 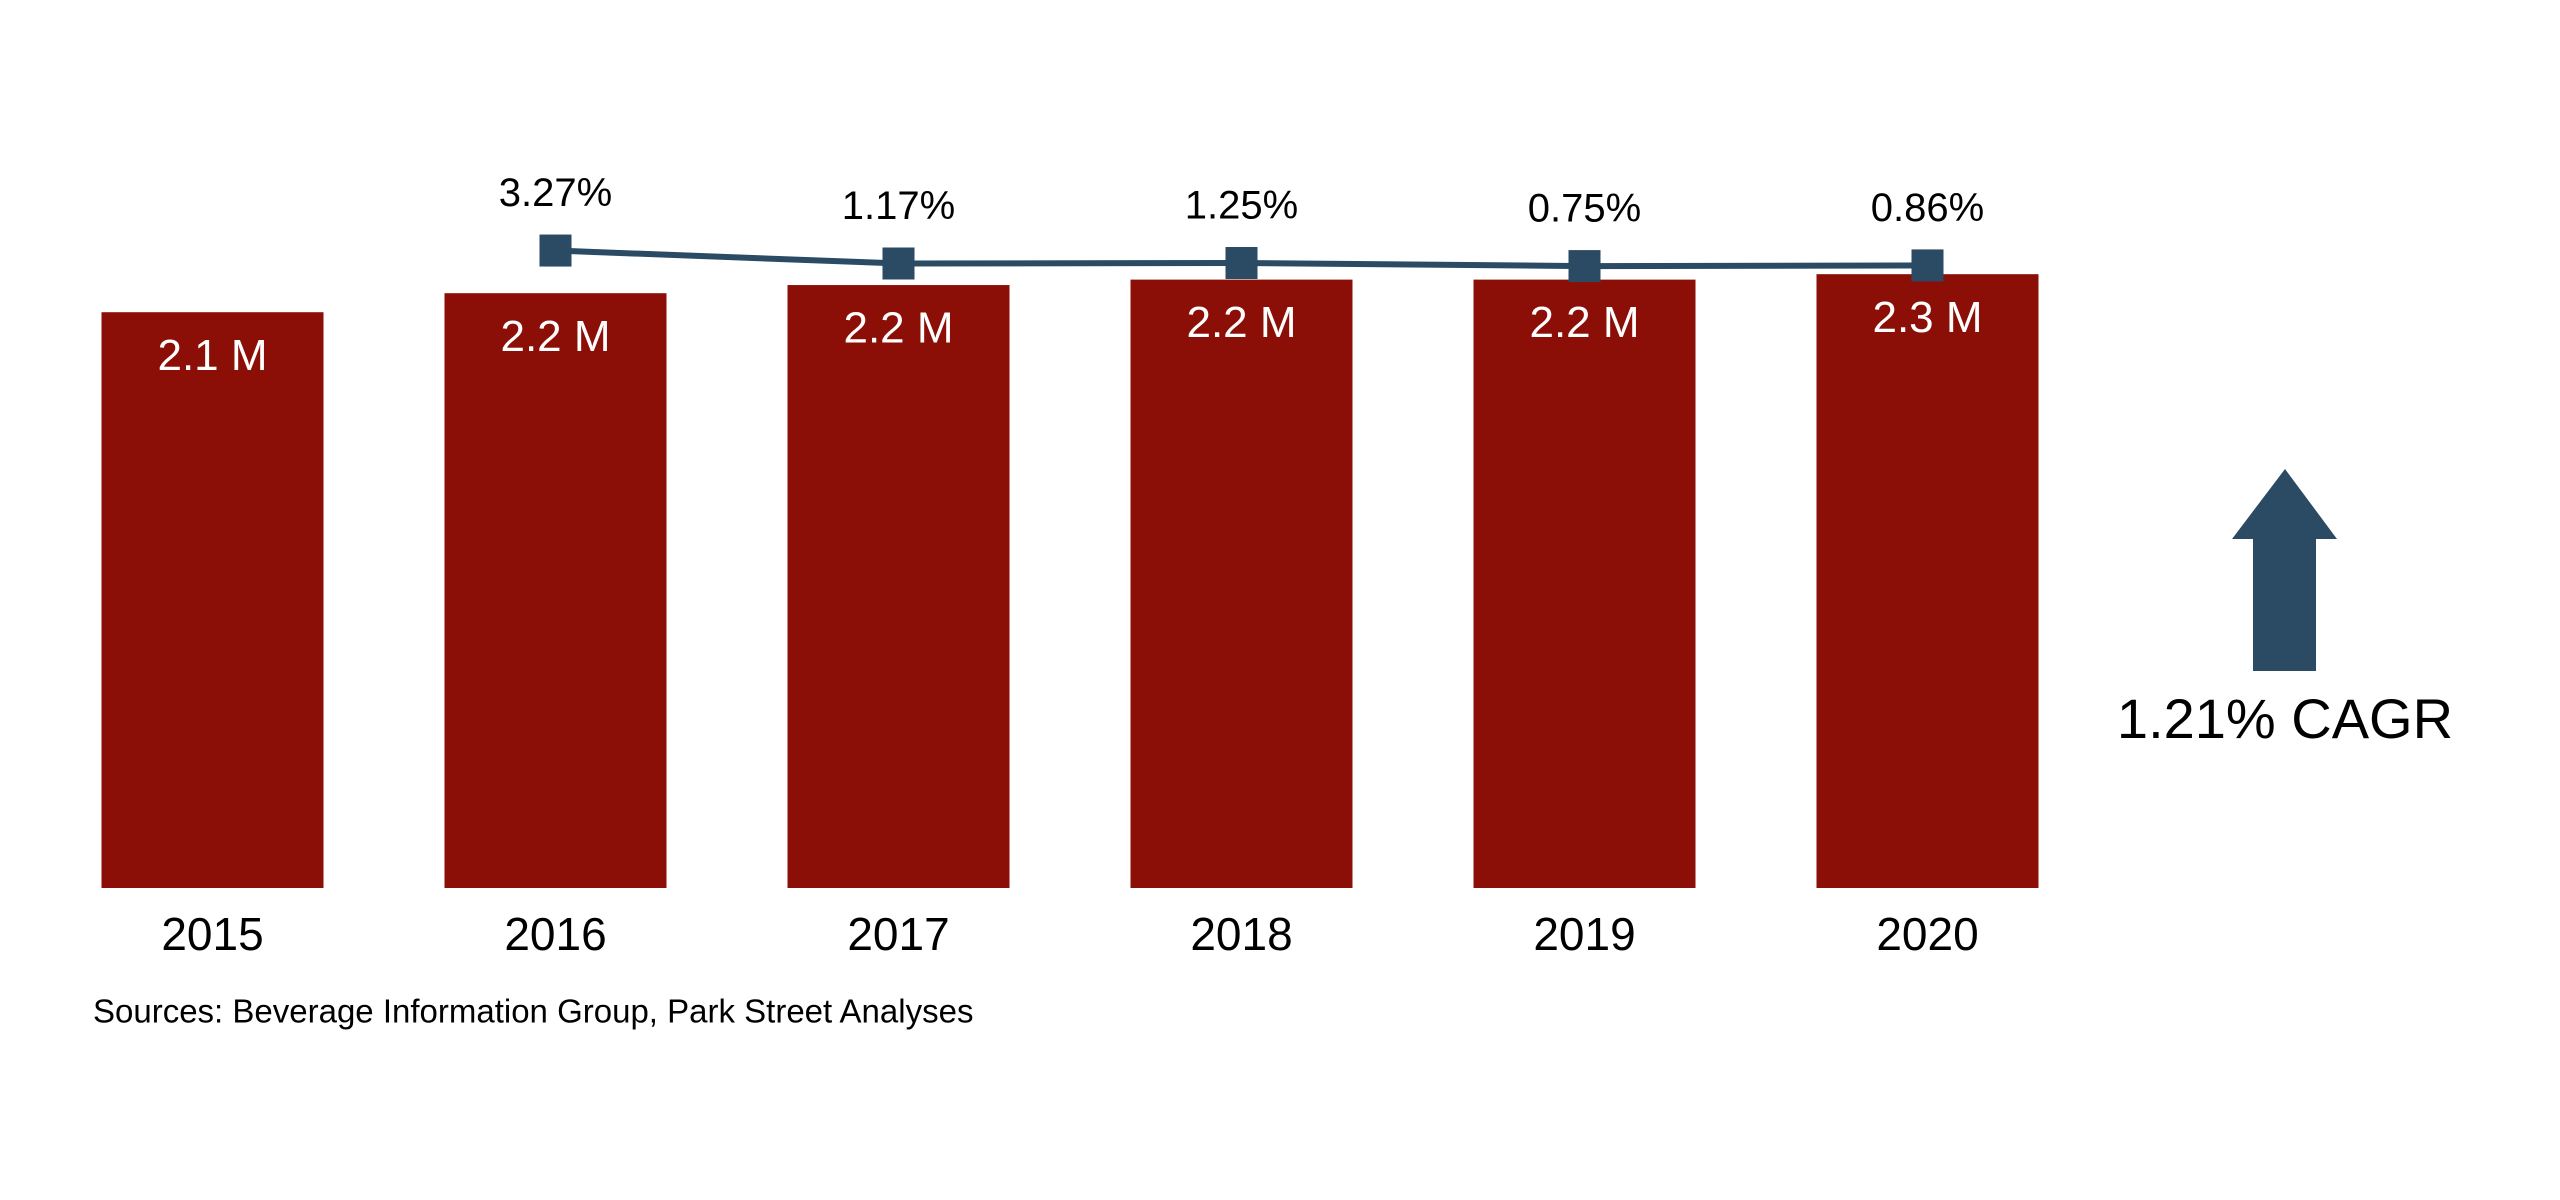 What do you see at coordinates (1584, 934) in the screenshot?
I see `x-tick-label: 2019` at bounding box center [1584, 934].